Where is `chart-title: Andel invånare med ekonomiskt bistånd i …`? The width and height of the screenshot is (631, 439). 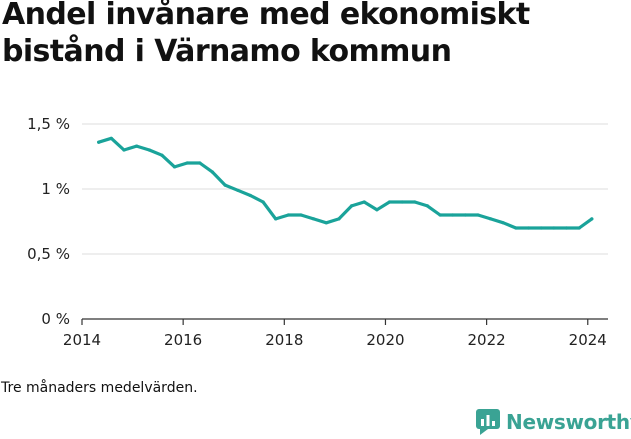 chart-title: Andel invånare med ekonomiskt bistånd i … is located at coordinates (266, 34).